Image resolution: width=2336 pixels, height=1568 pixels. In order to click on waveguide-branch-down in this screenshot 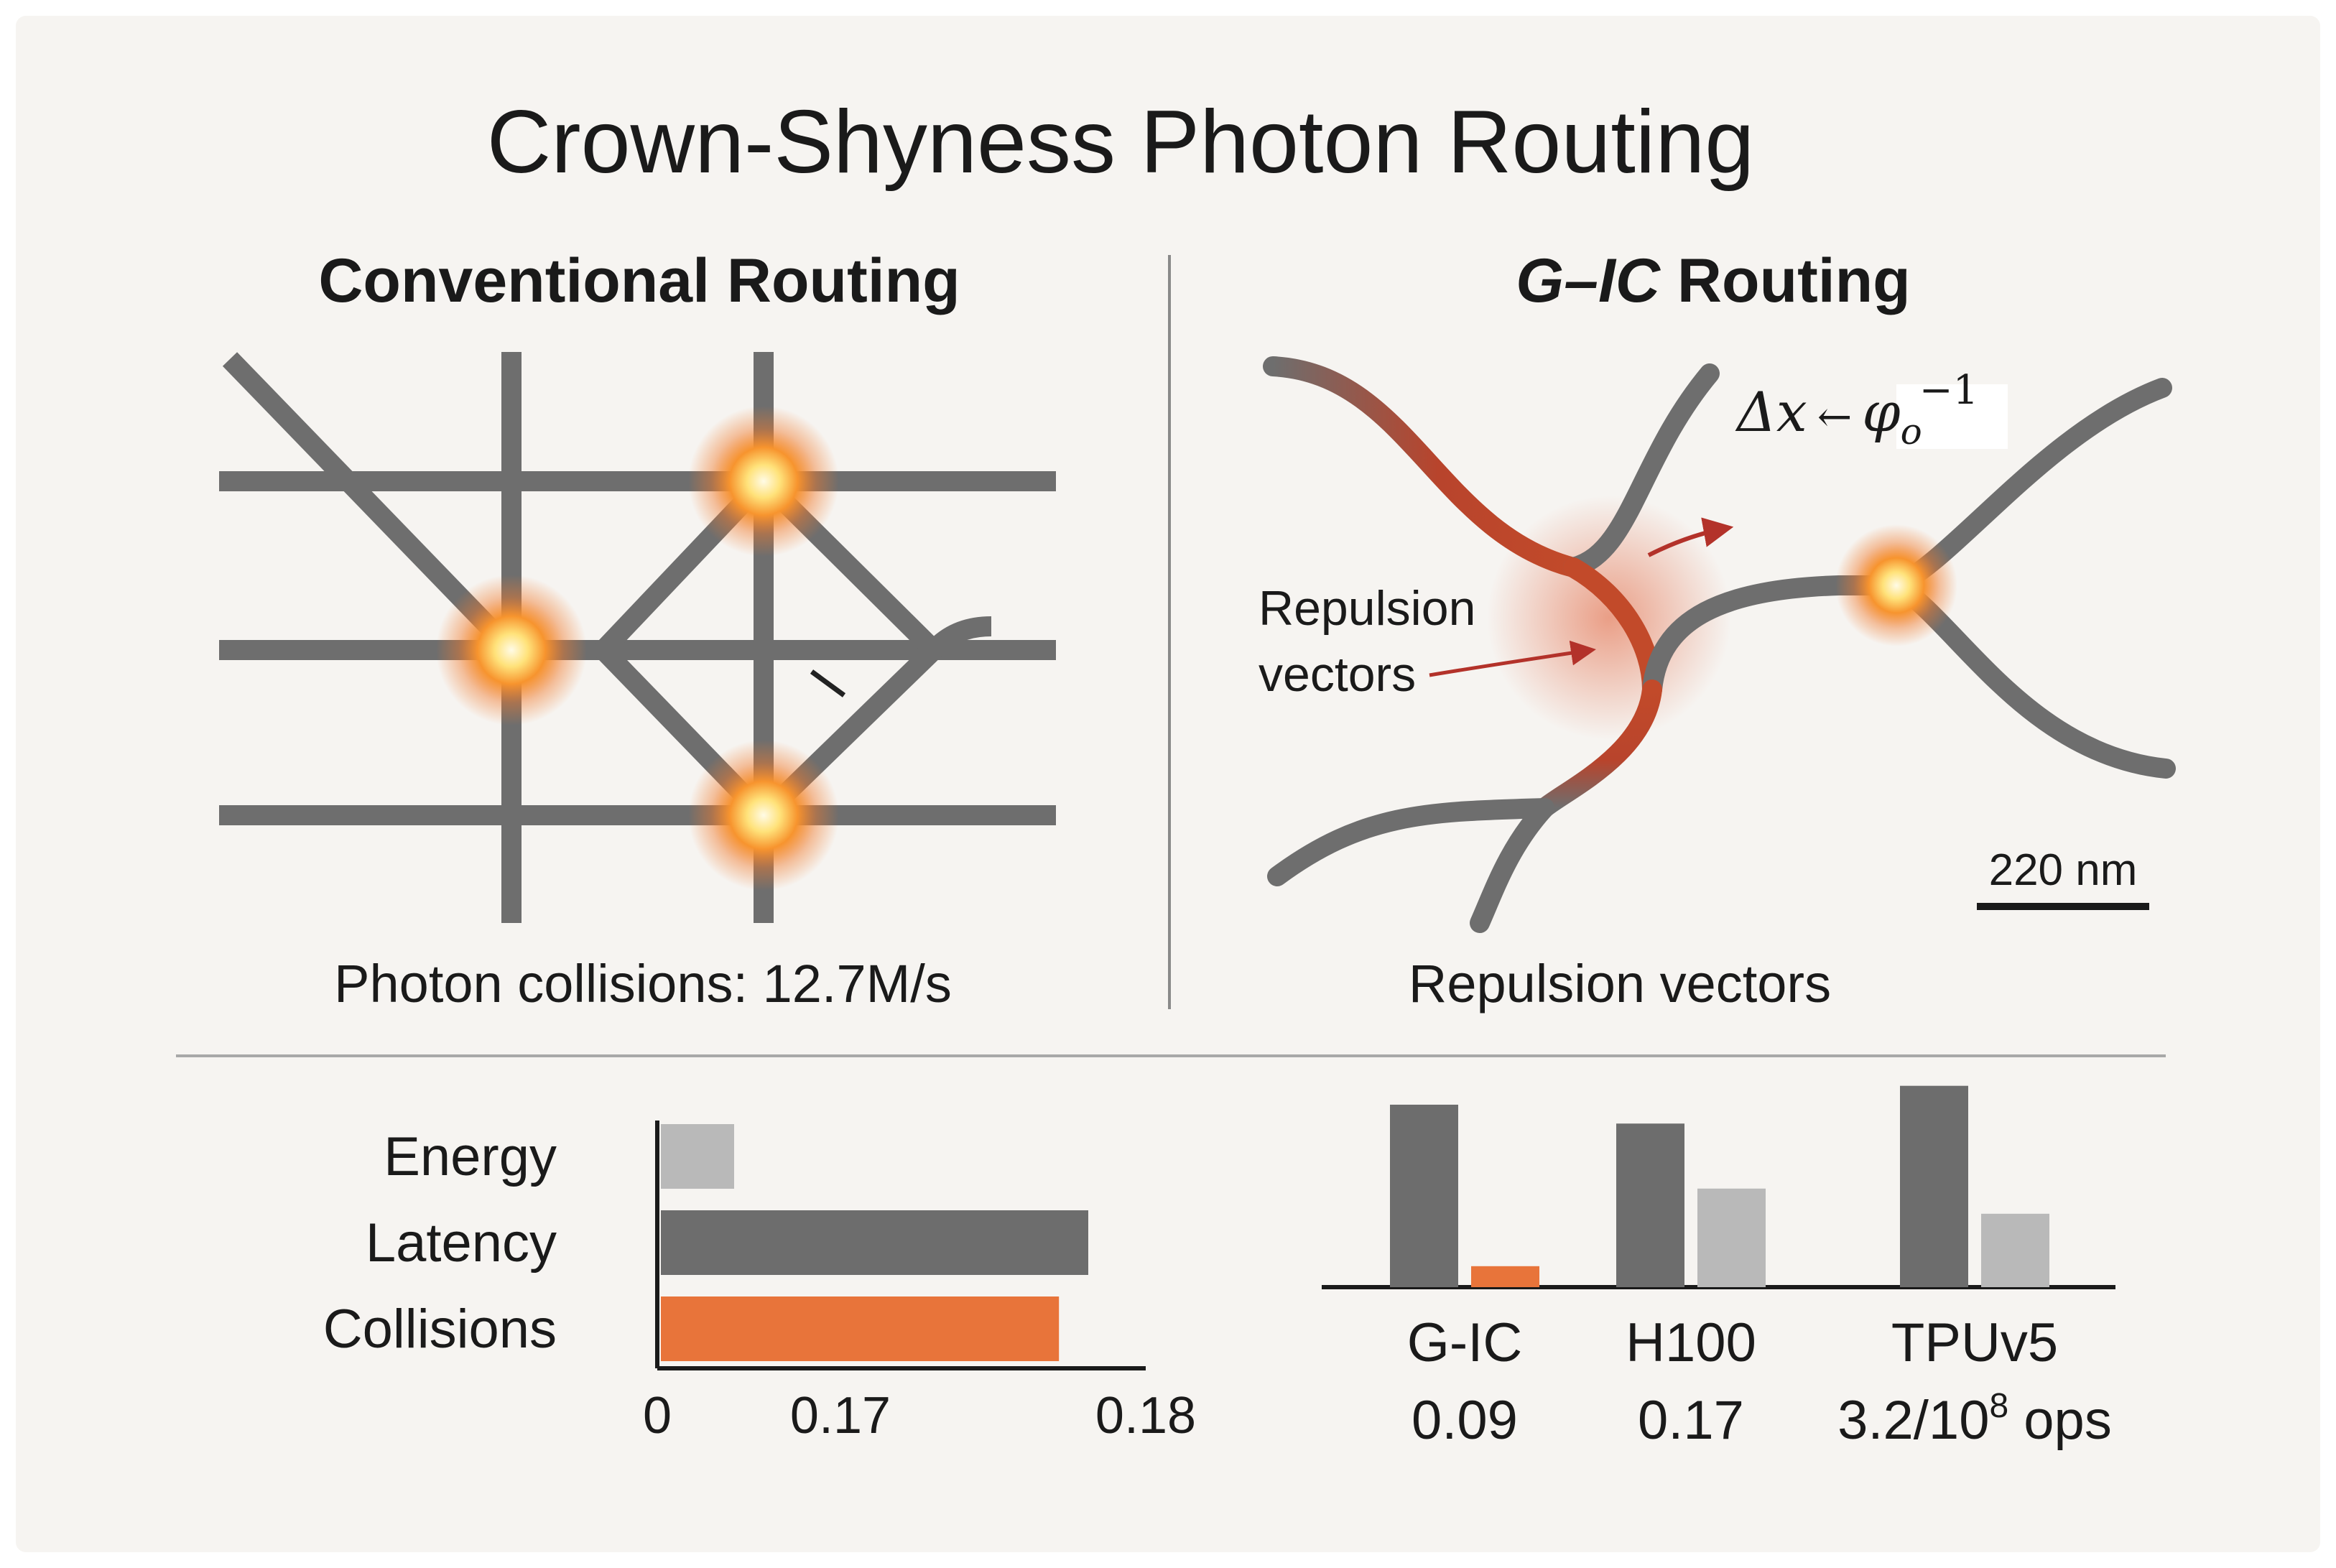, I will do `click(1598, 749)`.